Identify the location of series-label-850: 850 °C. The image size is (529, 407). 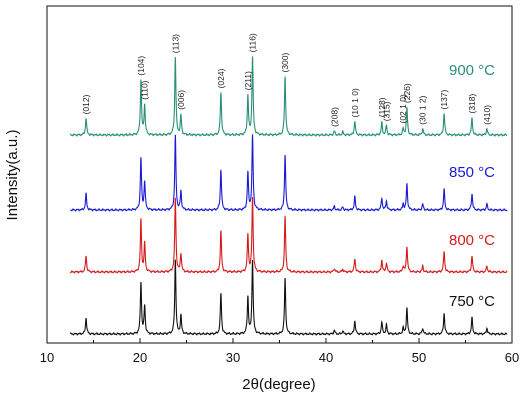
(472, 172).